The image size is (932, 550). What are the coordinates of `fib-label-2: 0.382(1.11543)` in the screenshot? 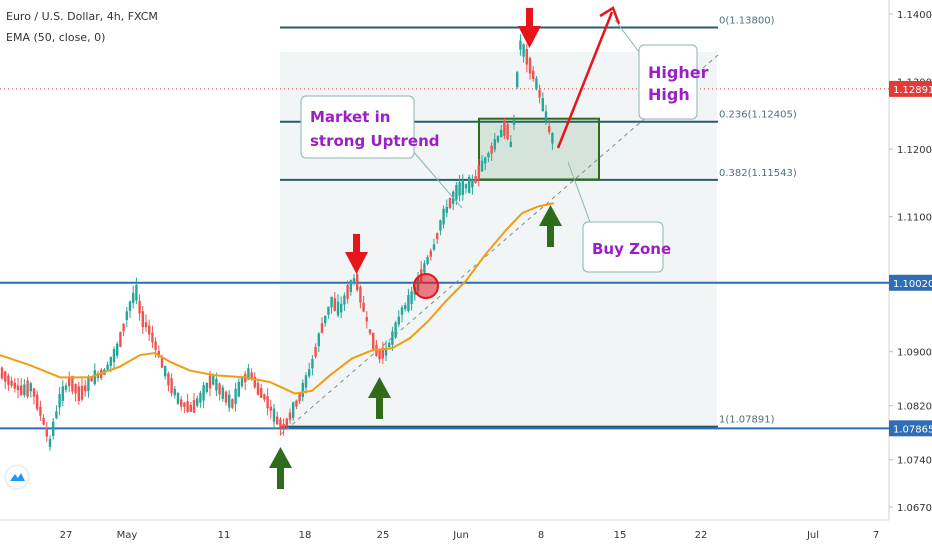 It's located at (758, 173).